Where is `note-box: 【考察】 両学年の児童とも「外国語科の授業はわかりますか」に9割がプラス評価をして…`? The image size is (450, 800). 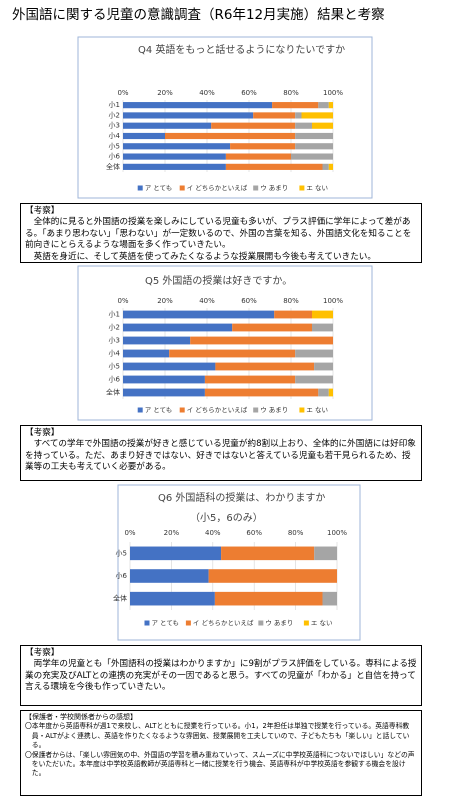
note-box: 【考察】 両学年の児童とも「外国語科の授業はわかりますか」に9割がプラス評価をして… is located at coordinates (221, 675).